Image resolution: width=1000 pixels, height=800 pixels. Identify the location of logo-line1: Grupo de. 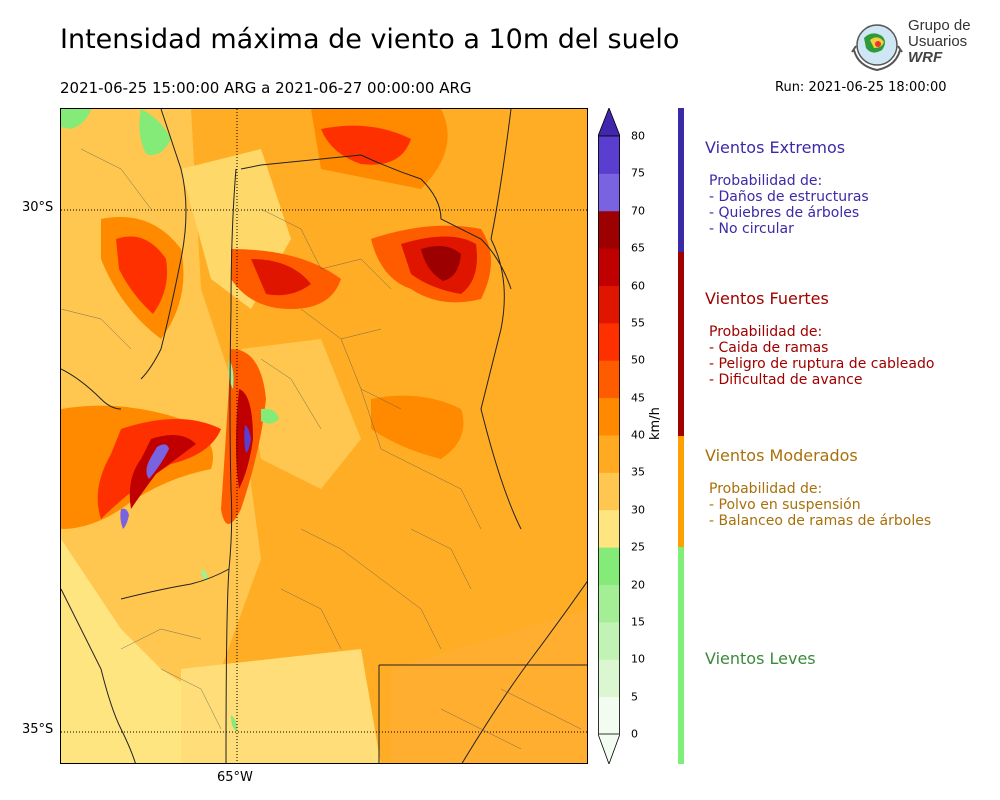
(939, 25).